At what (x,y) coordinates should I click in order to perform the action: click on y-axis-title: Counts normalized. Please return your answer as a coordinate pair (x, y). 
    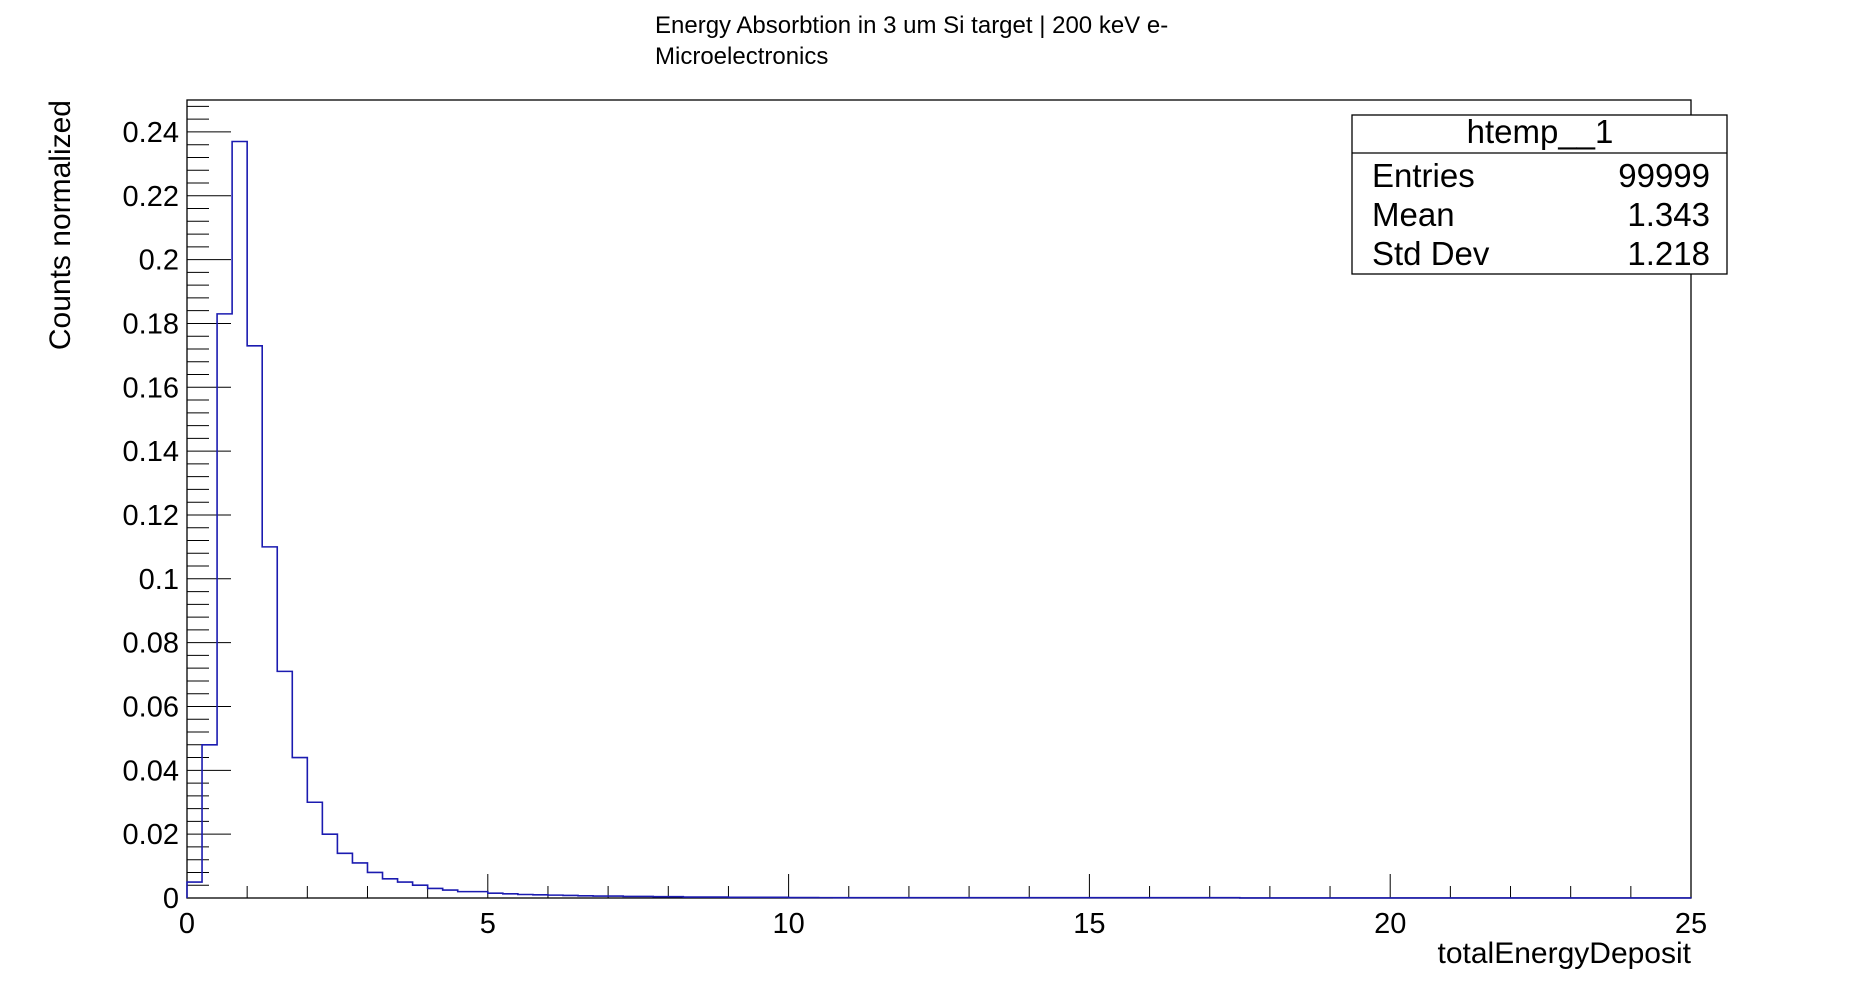
    Looking at the image, I should click on (60, 225).